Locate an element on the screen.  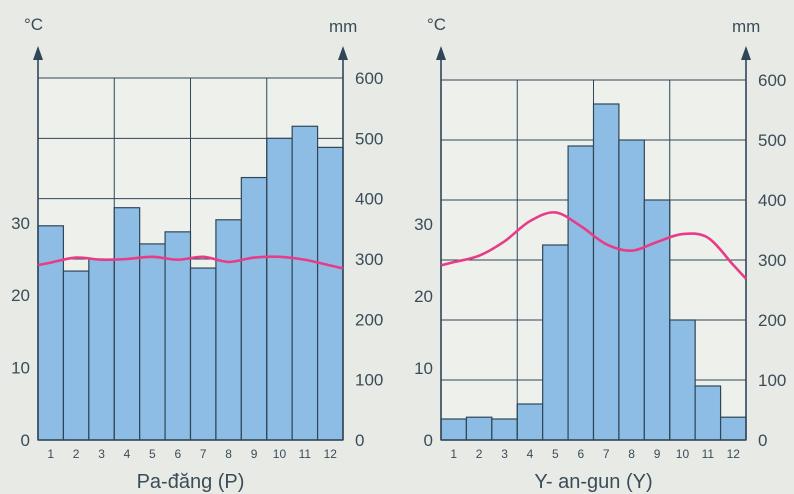
station-title: Pa-đăng (P) is located at coordinates (191, 482).